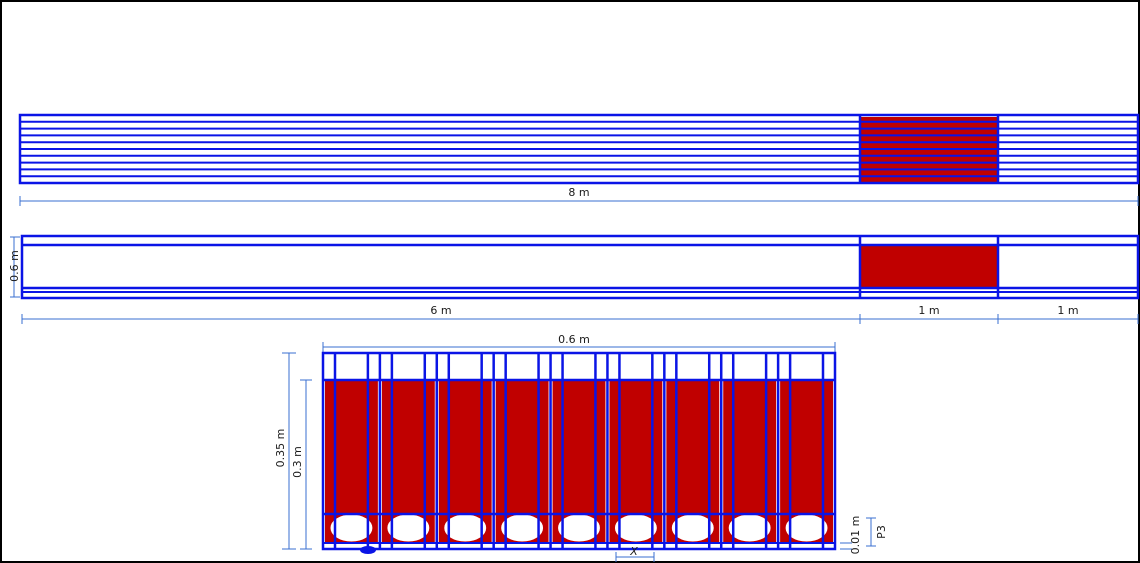 Image resolution: width=1140 pixels, height=563 pixels. I want to click on section-width-dimension: 0.6 m, so click(579, 342).